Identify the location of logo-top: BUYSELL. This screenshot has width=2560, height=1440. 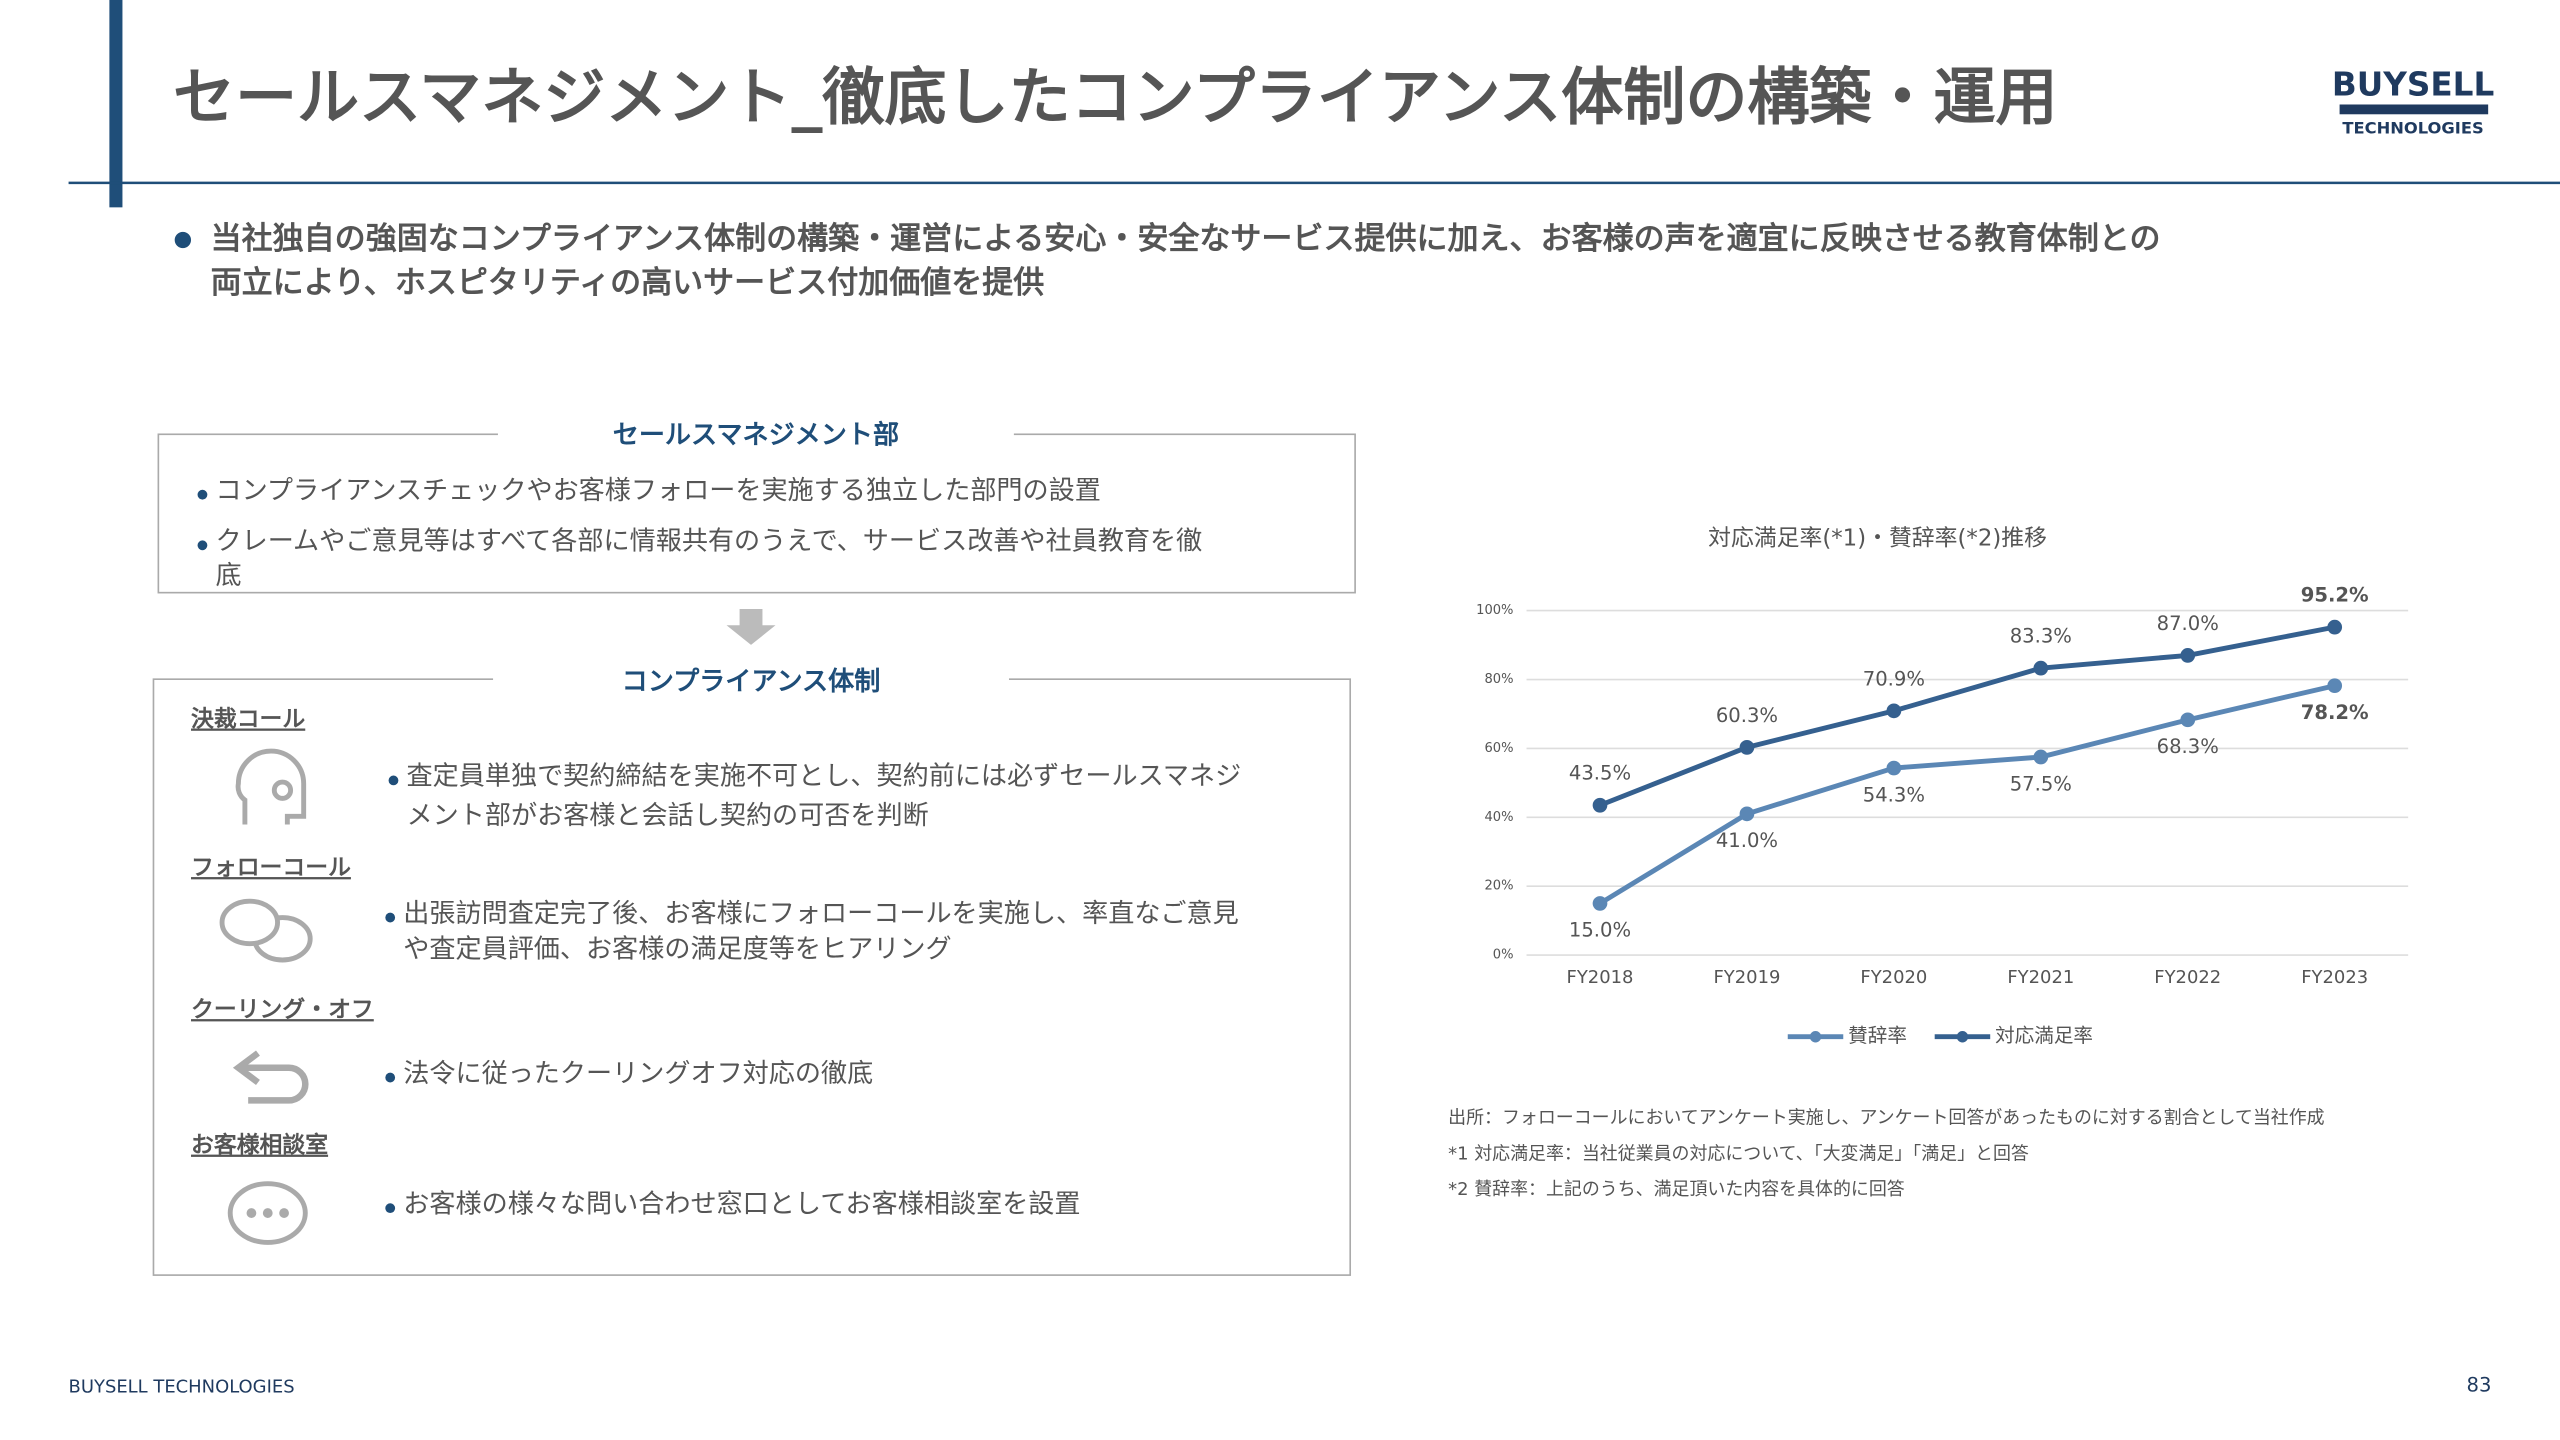
(2413, 85).